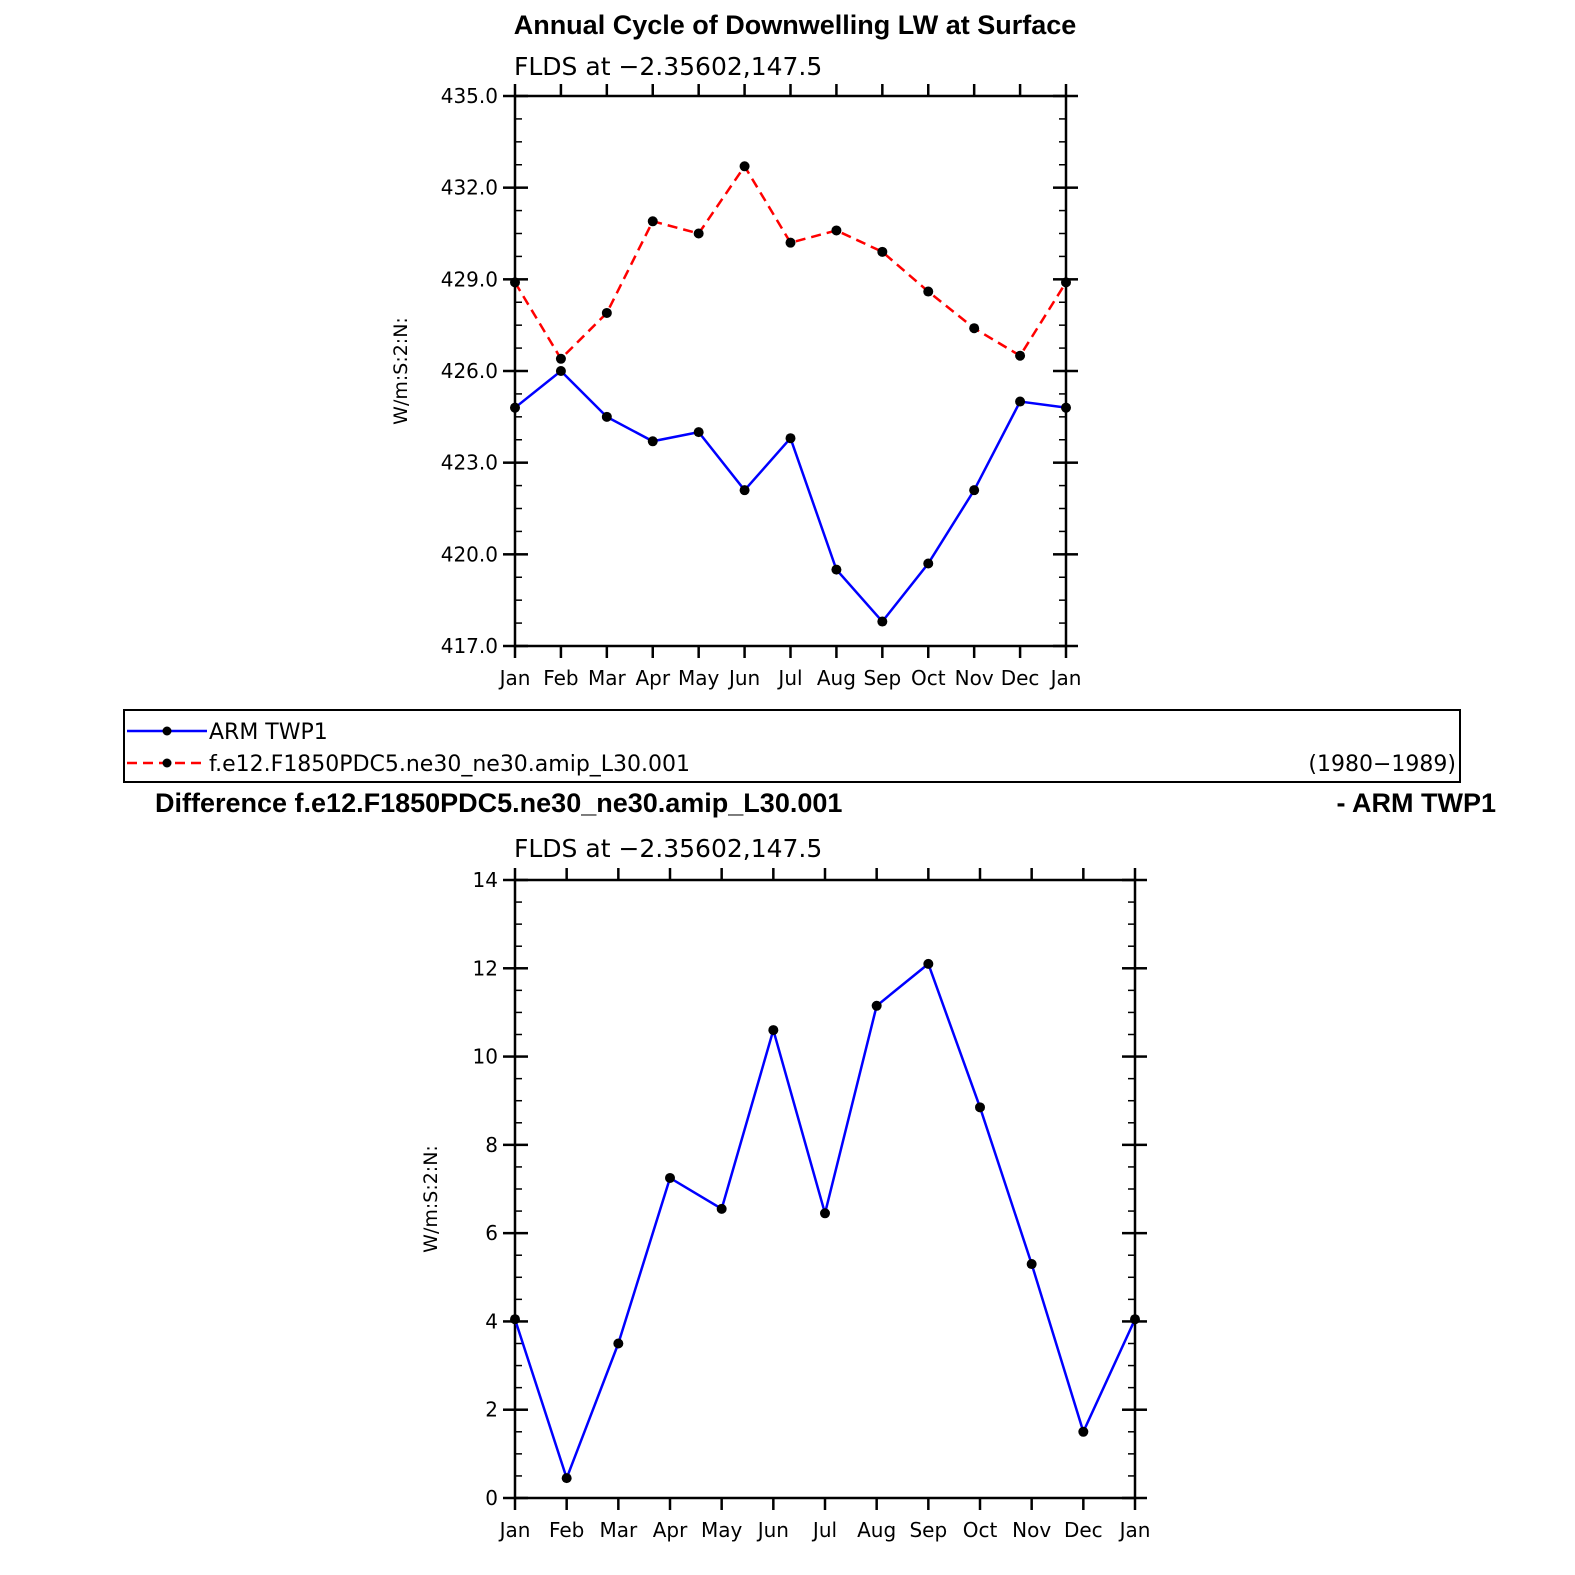 This screenshot has height=1575, width=1575. Describe the element at coordinates (485, 968) in the screenshot. I see `y-tick-label: 12` at that location.